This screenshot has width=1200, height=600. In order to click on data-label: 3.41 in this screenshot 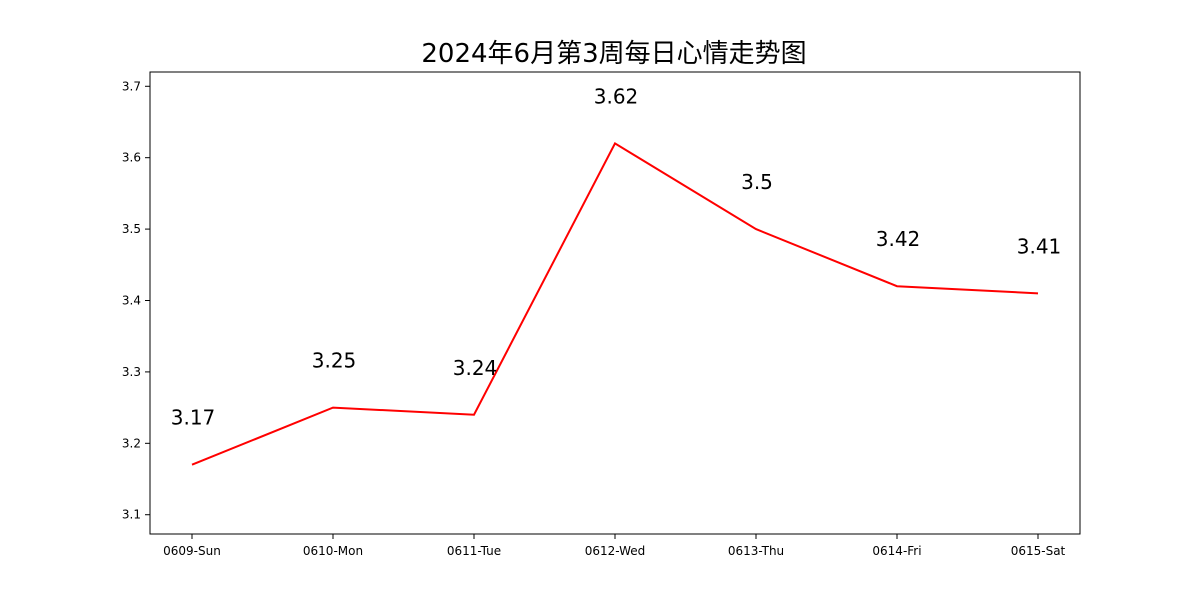, I will do `click(1039, 246)`.